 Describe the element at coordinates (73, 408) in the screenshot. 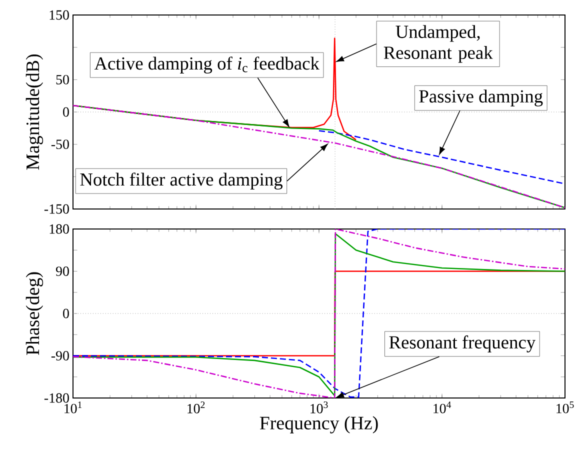

I see `x-tick-label: 10$^{1}$` at that location.